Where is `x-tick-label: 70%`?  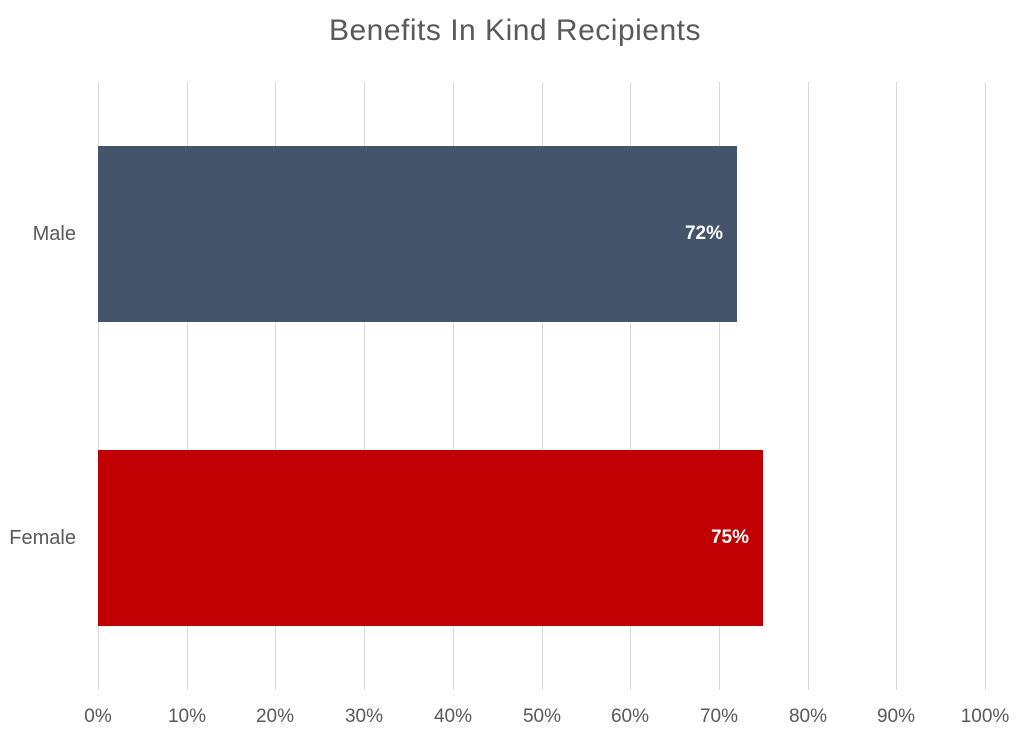 x-tick-label: 70% is located at coordinates (719, 716).